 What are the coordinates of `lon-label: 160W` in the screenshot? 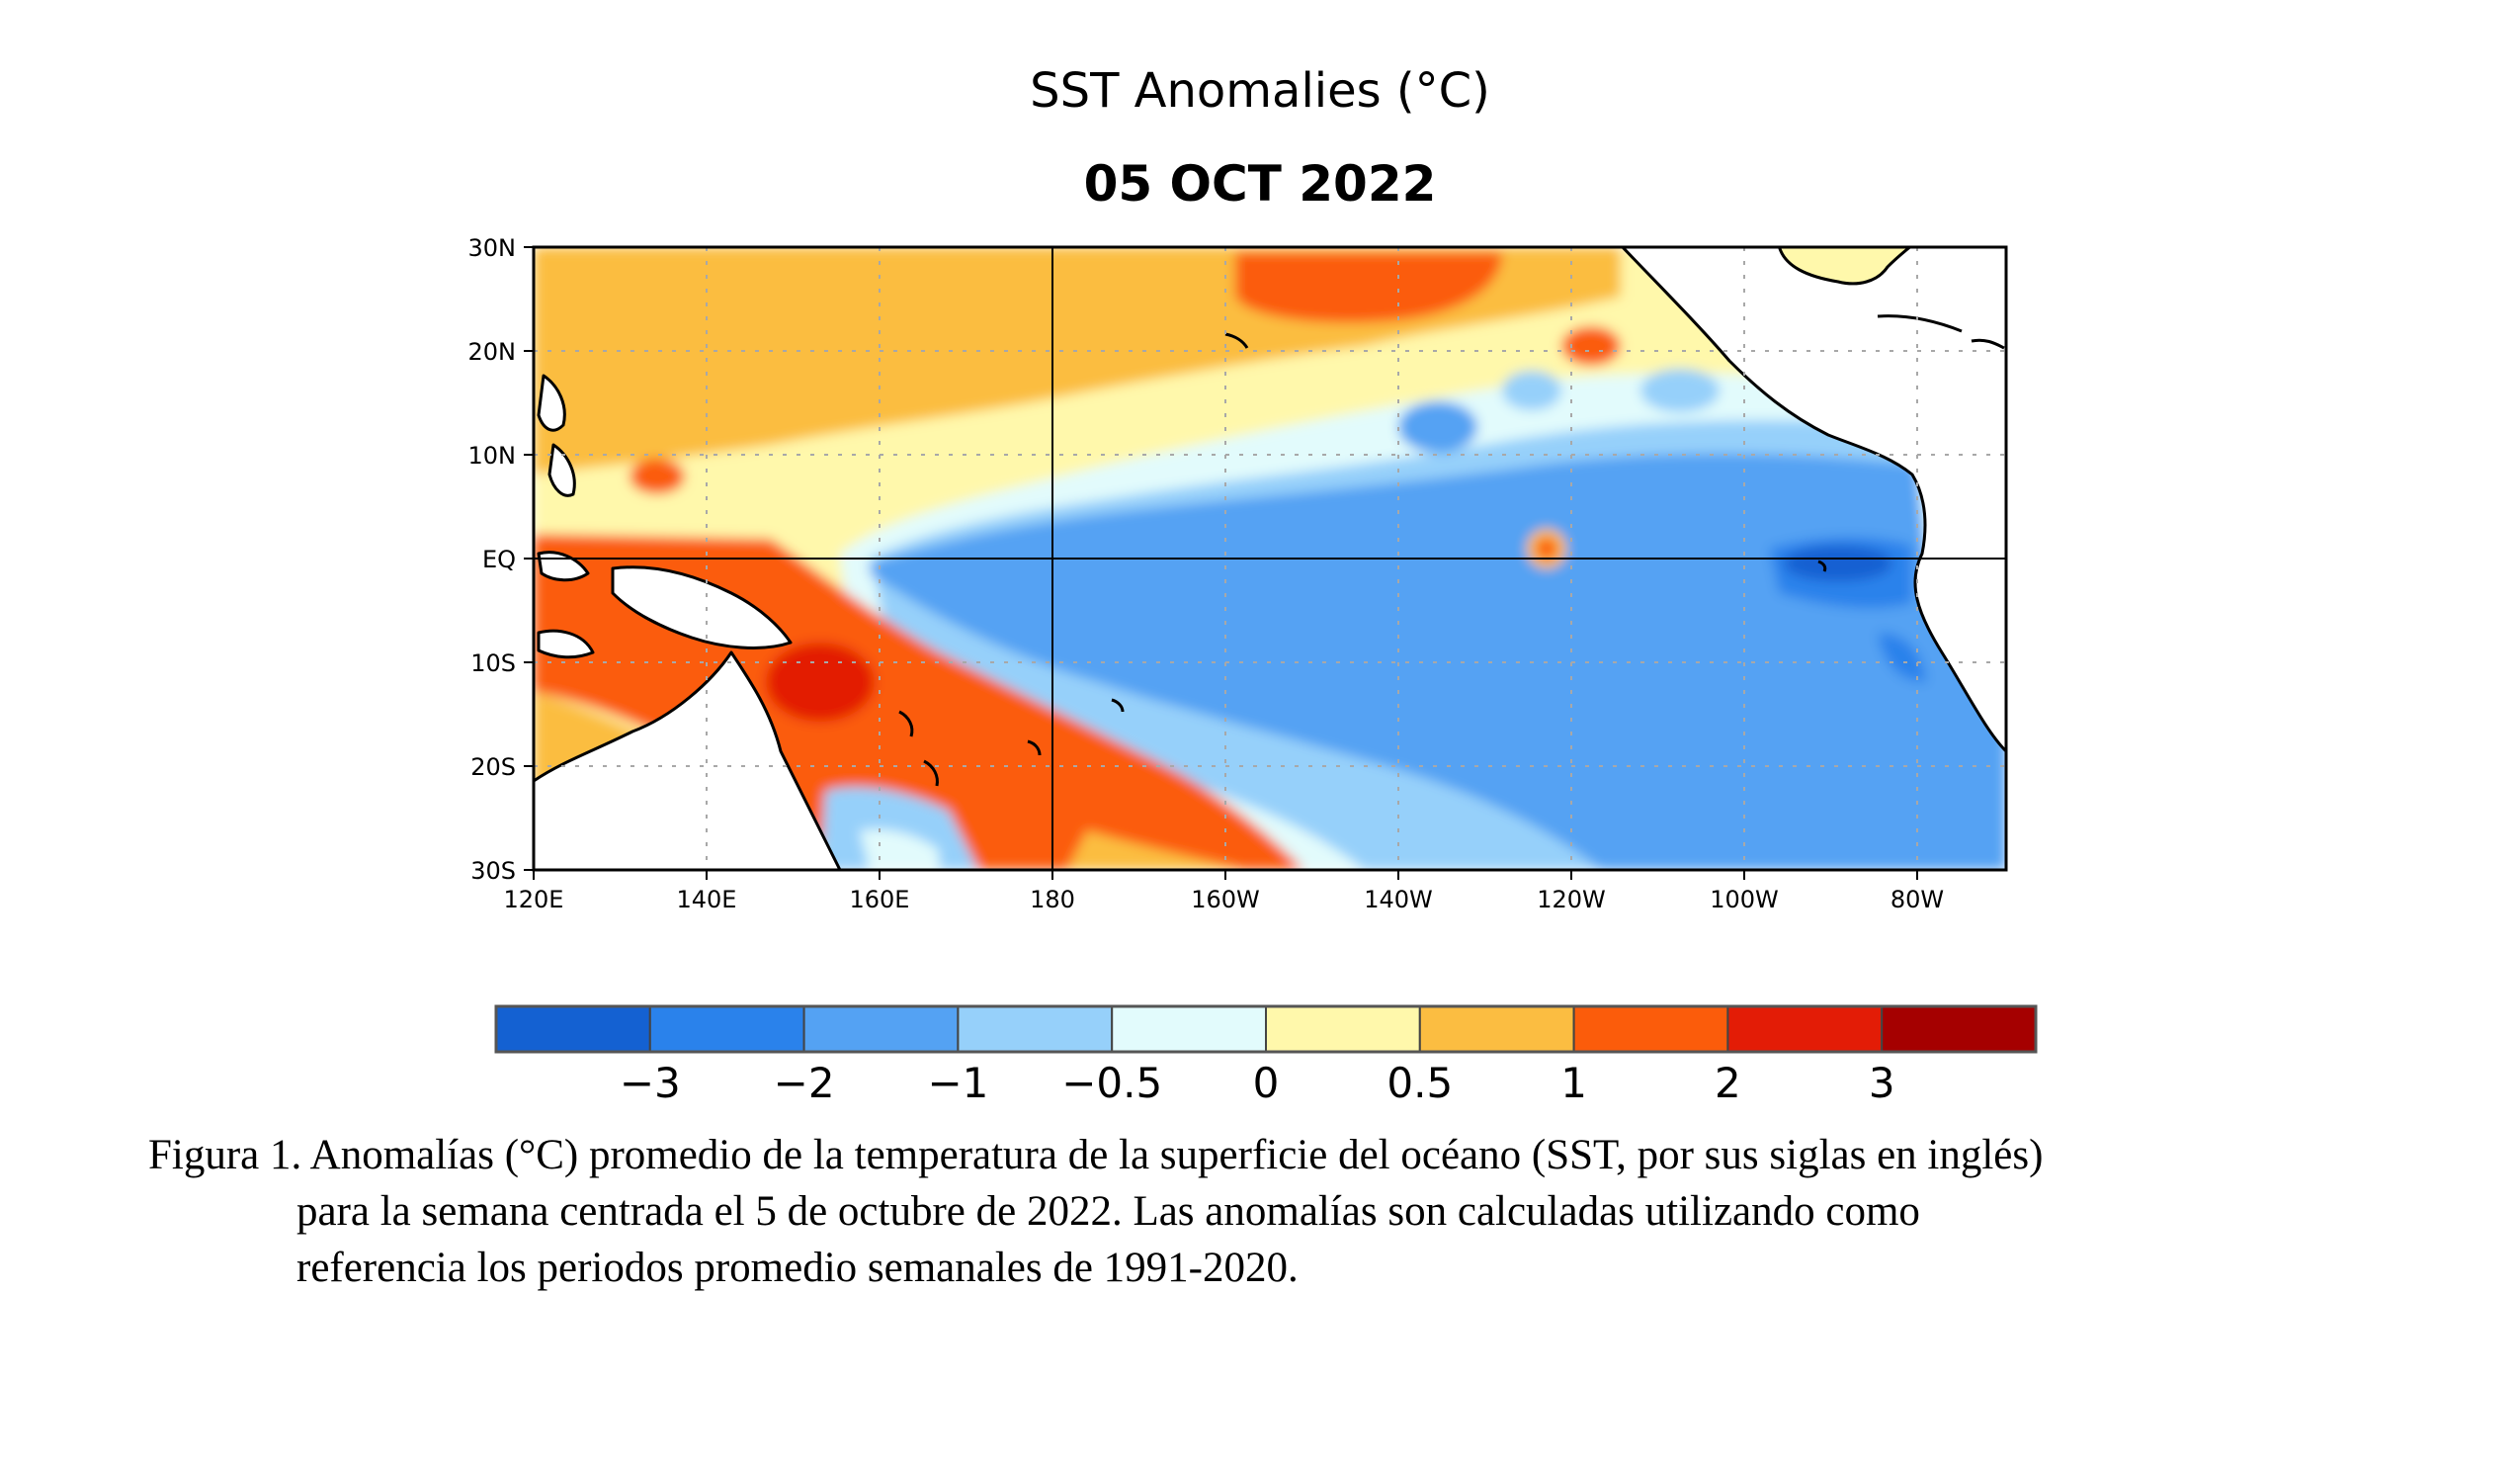 It's located at (1225, 899).